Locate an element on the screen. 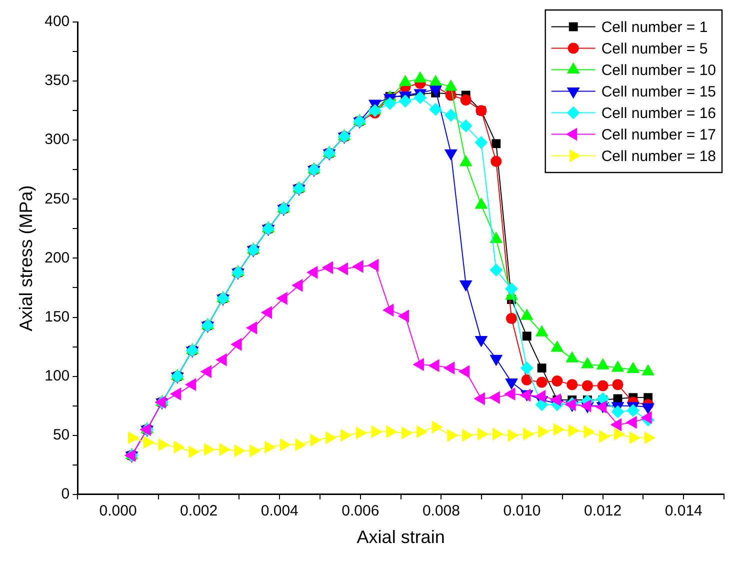 This screenshot has height=561, width=740. y-tick-label: 250 is located at coordinates (57, 199).